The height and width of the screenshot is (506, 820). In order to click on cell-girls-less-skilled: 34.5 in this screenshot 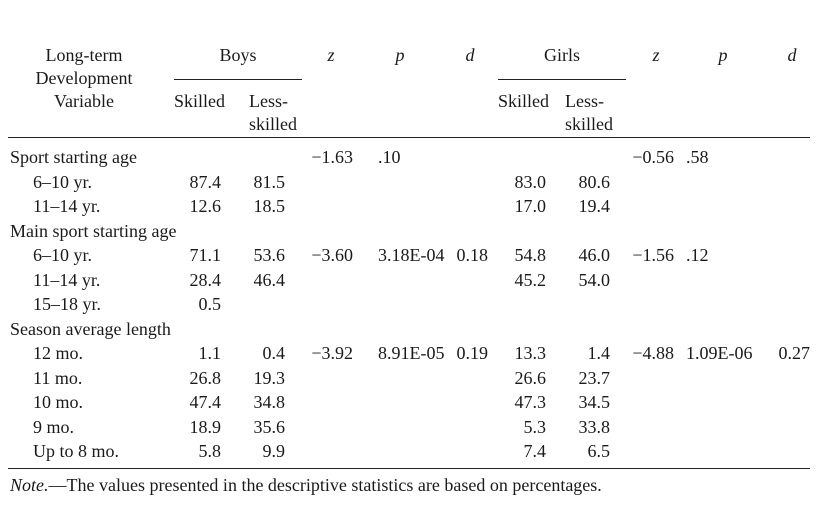, I will do `click(594, 402)`.